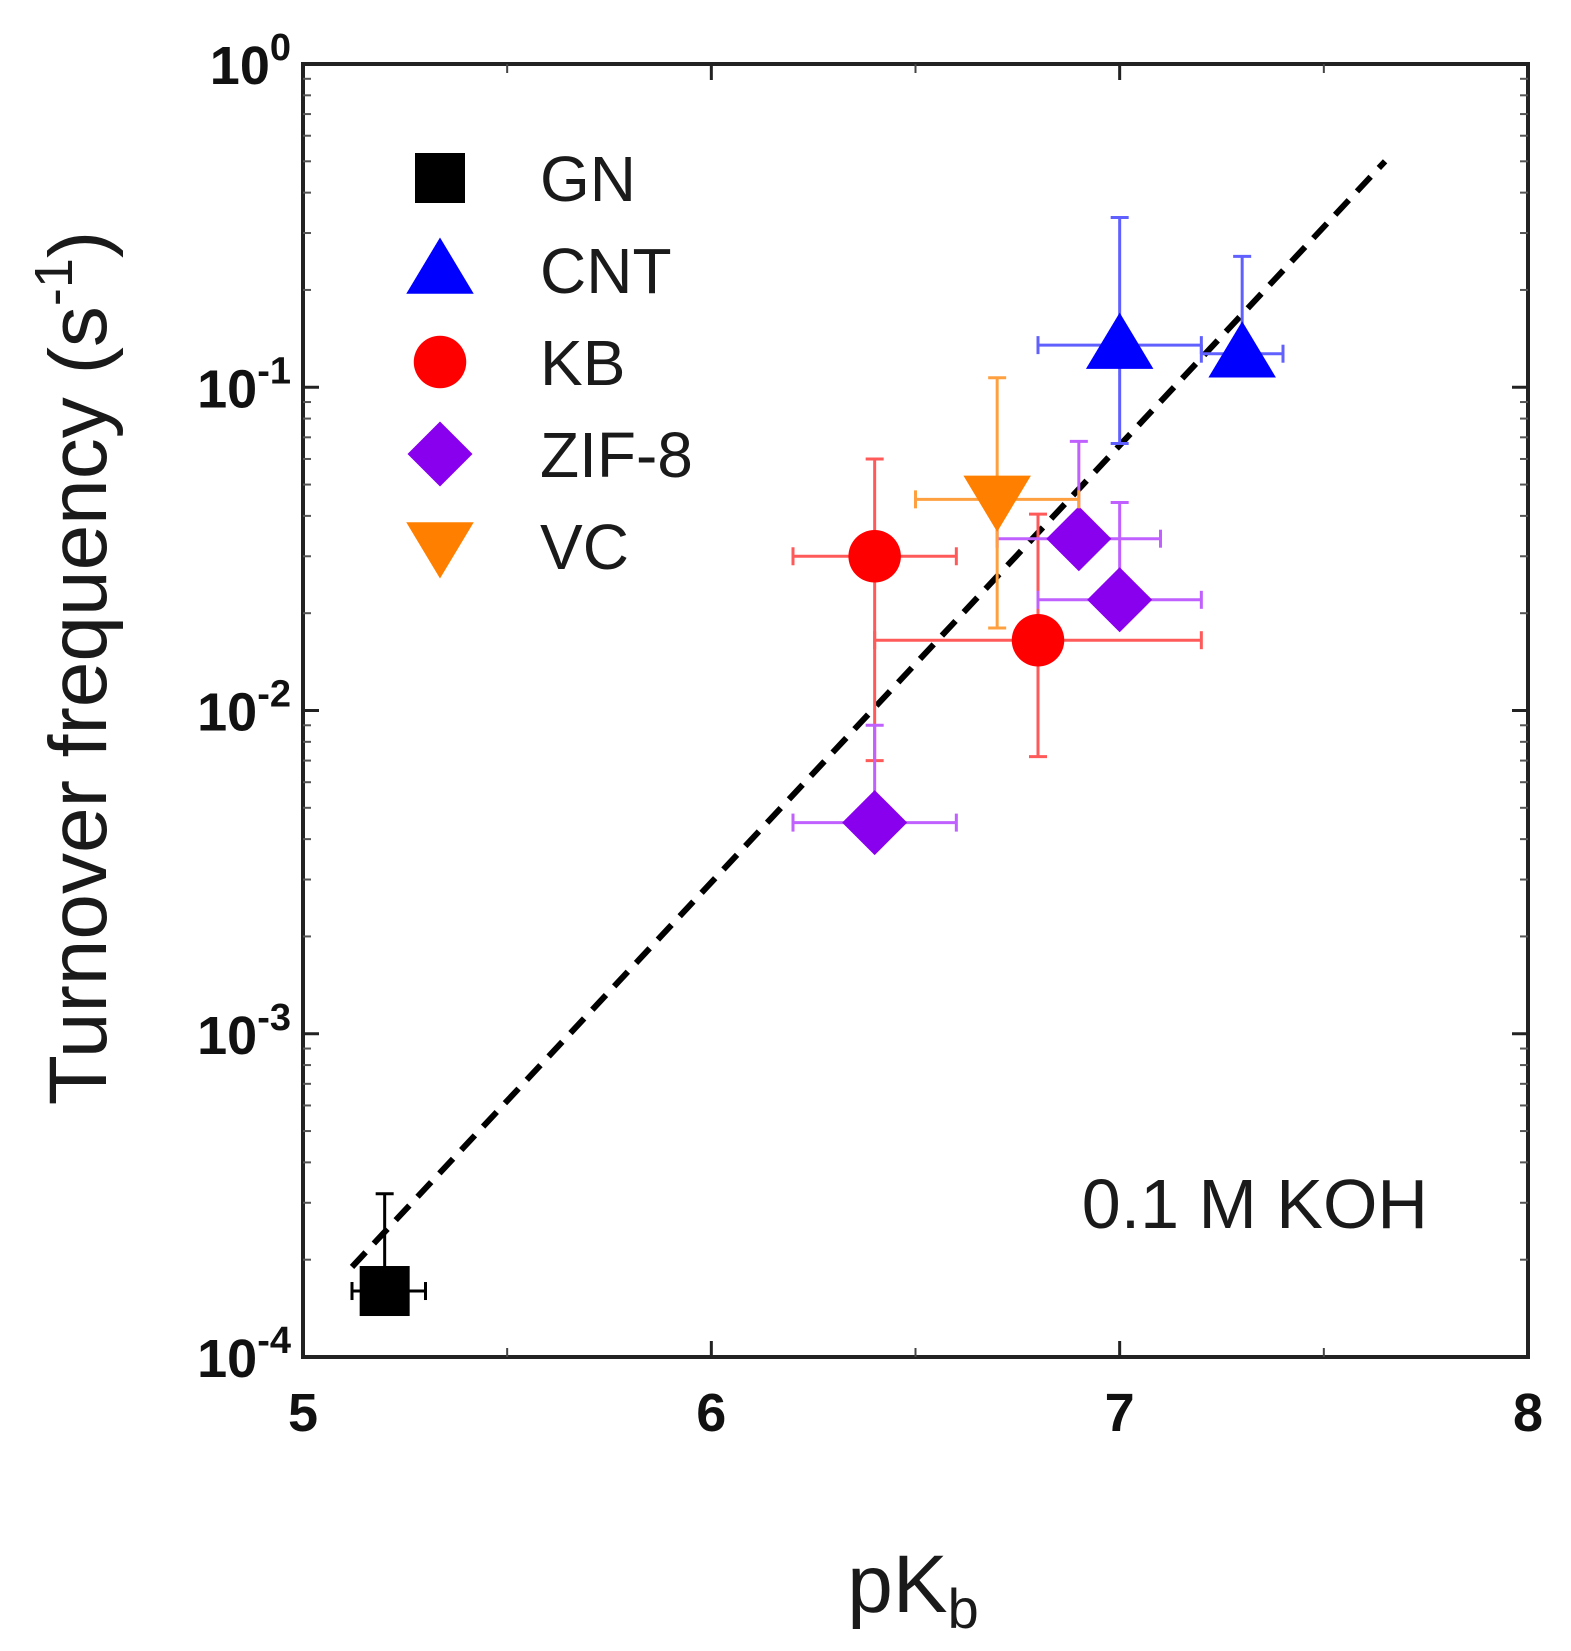  I want to click on legend: GN CNT KB ZIF-8 VC, so click(549, 363).